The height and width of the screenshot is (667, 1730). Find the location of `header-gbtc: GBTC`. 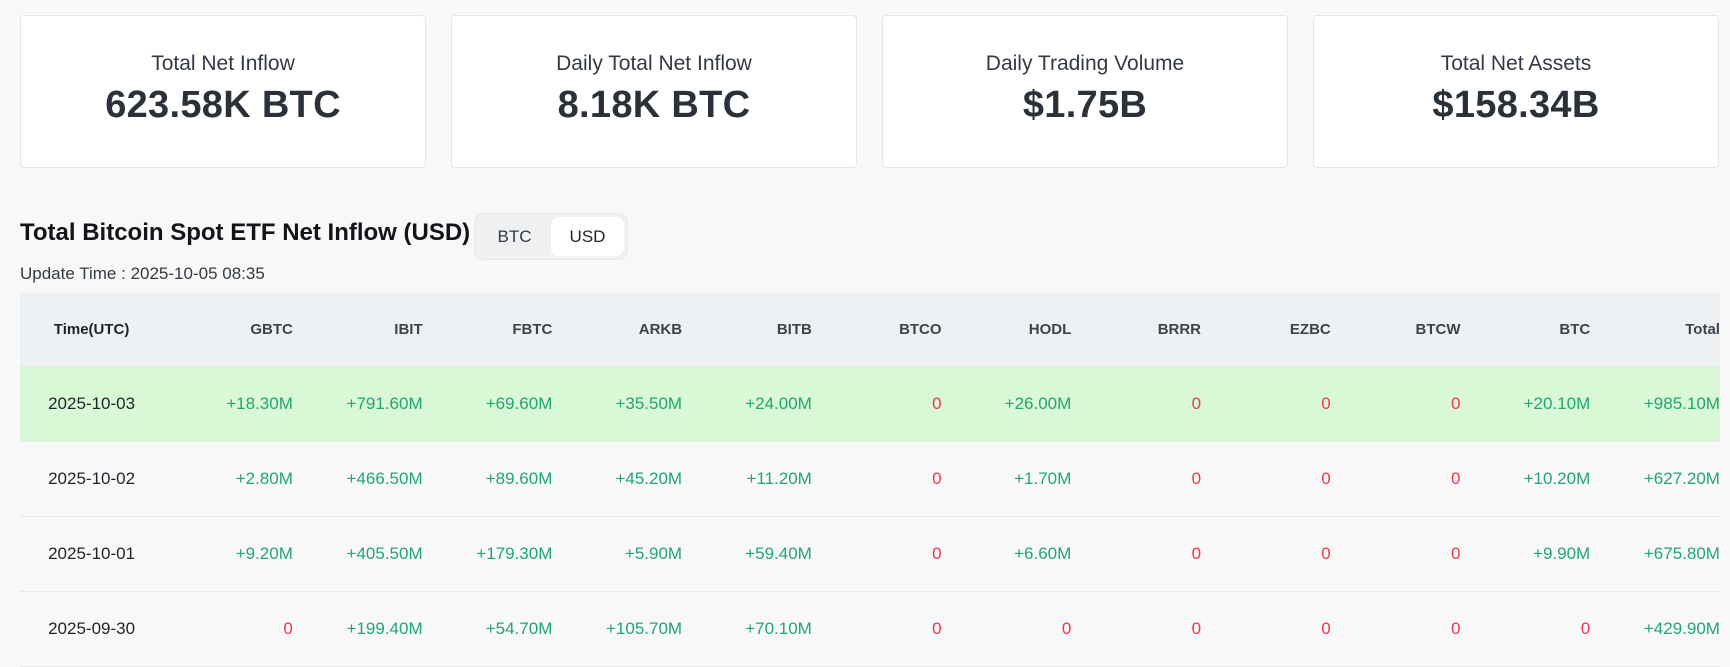

header-gbtc: GBTC is located at coordinates (271, 329).